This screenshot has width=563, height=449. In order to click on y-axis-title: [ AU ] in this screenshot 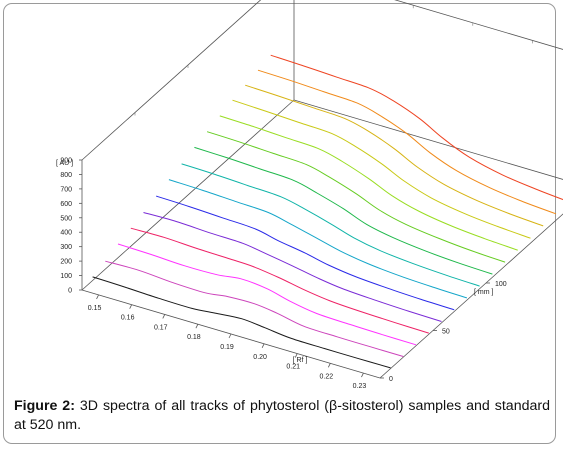, I will do `click(64, 163)`.